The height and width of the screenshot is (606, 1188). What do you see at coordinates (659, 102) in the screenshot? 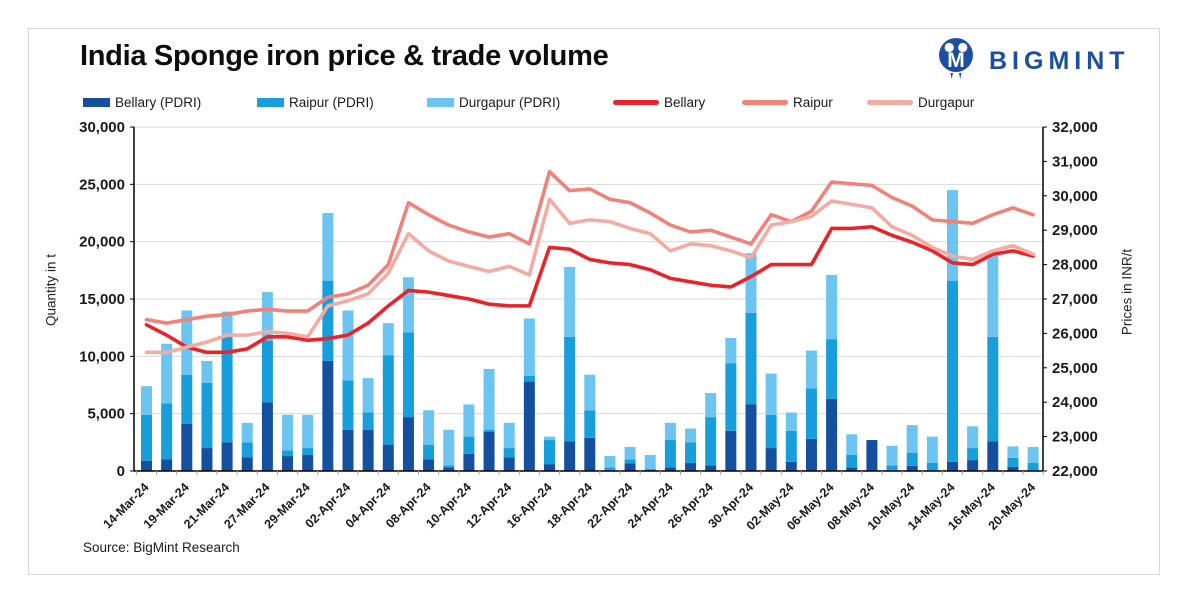
I see `legend-item-bellary-line: Bellary` at bounding box center [659, 102].